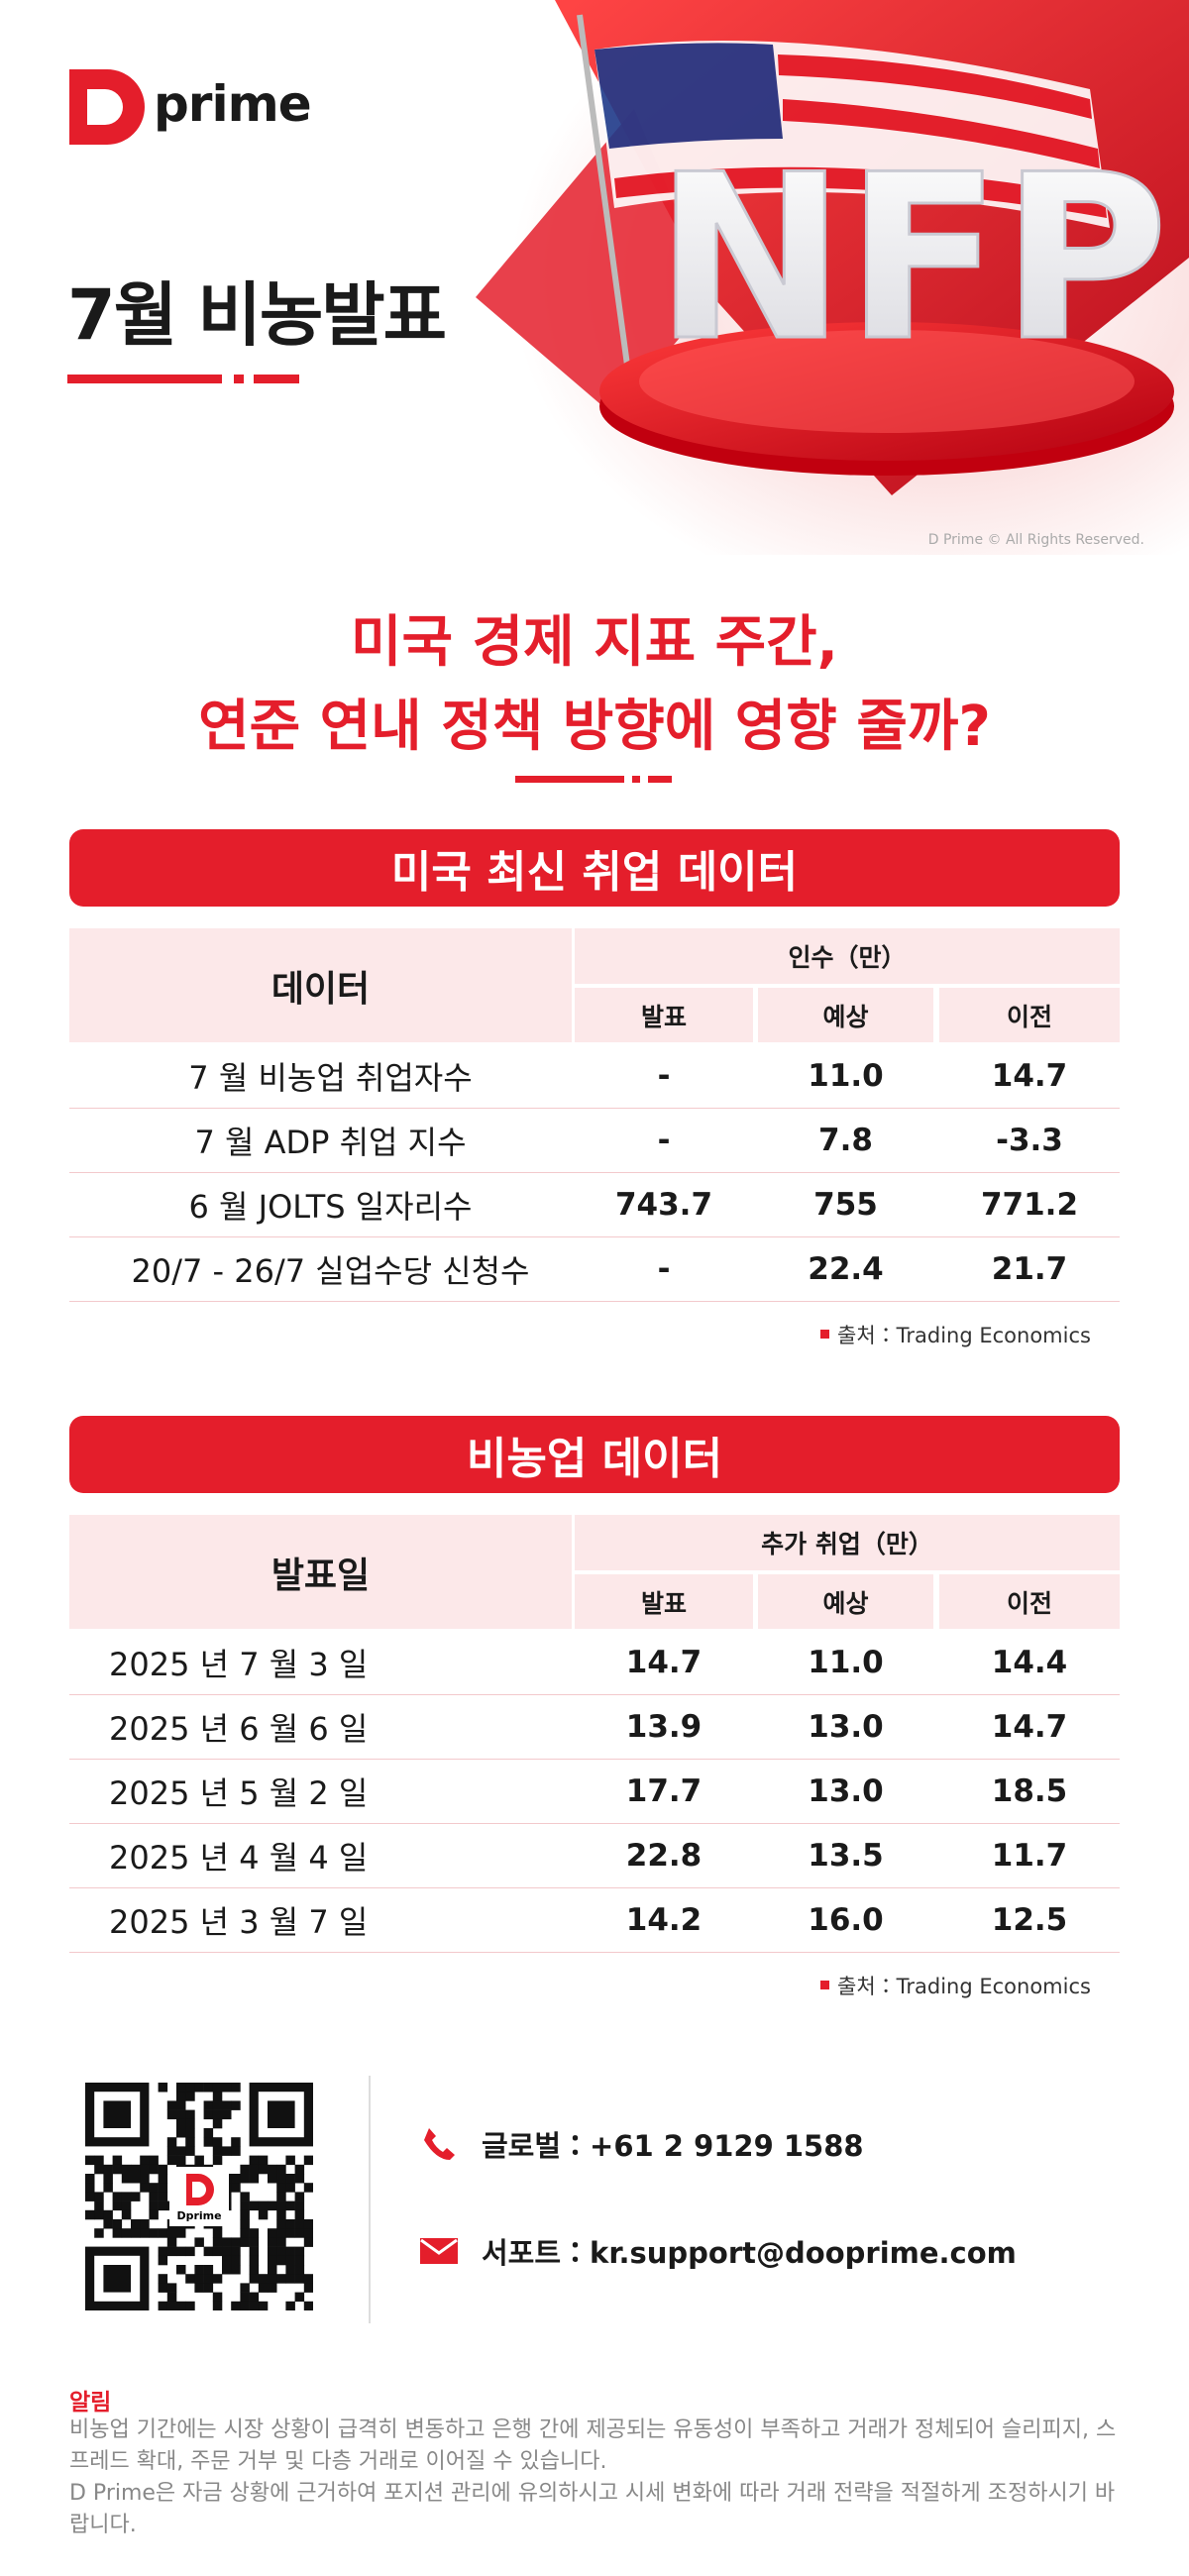 The width and height of the screenshot is (1189, 2576). What do you see at coordinates (846, 1205) in the screenshot?
I see `cell-value: 755` at bounding box center [846, 1205].